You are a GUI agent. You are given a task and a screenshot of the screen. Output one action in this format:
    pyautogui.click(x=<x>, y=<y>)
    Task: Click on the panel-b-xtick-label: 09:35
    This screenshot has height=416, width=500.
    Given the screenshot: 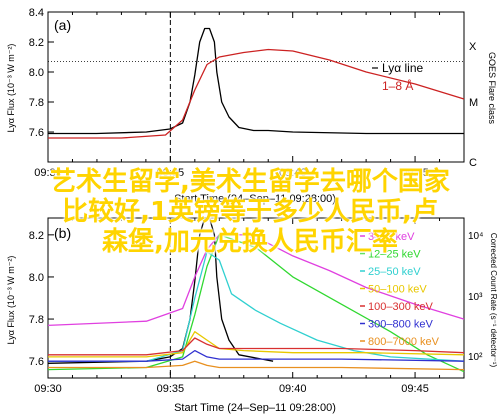 What is the action you would take?
    pyautogui.click(x=171, y=389)
    